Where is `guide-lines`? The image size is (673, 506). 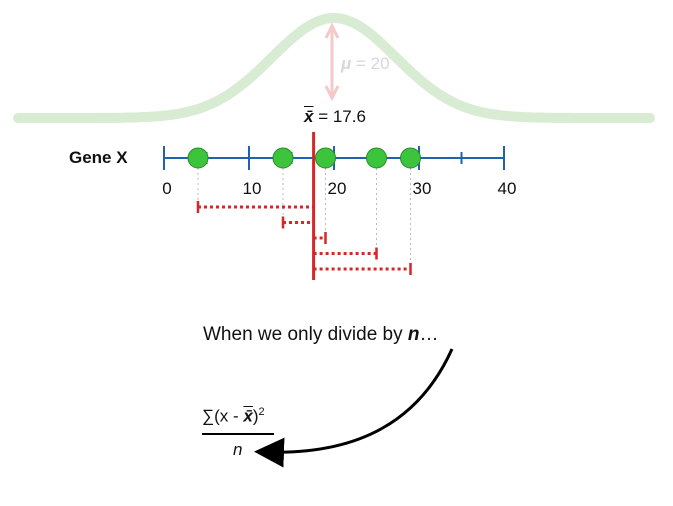 guide-lines is located at coordinates (304, 218).